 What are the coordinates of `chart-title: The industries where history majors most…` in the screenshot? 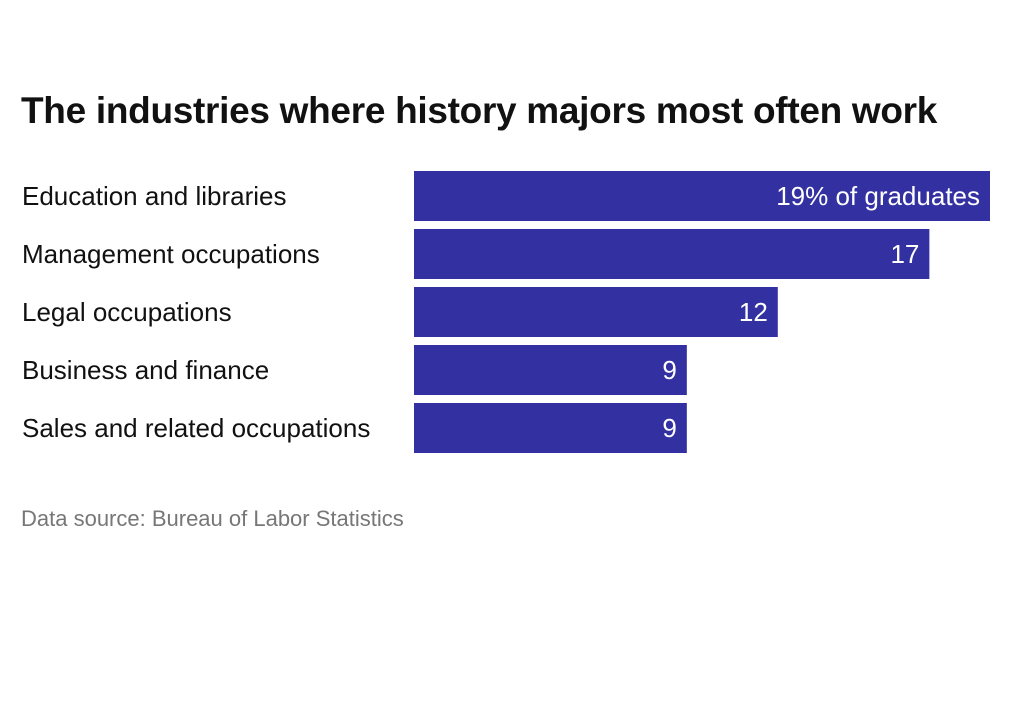 It's located at (479, 110).